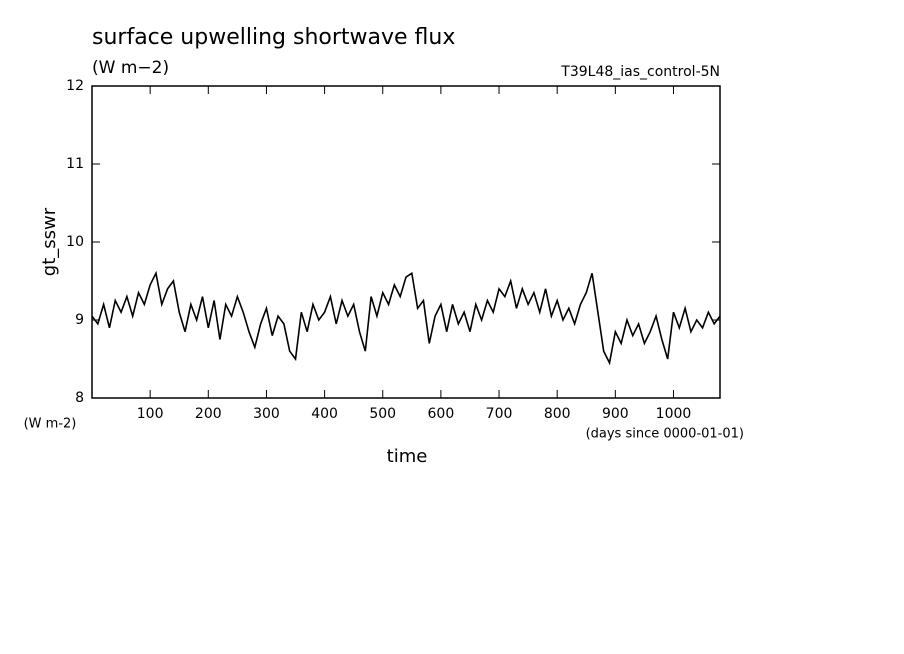  Describe the element at coordinates (266, 414) in the screenshot. I see `x-tick-label: 300` at that location.